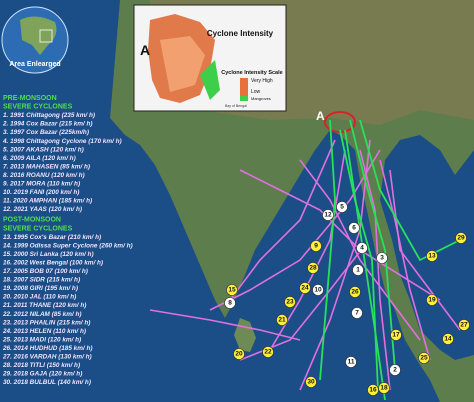 This screenshot has width=474, height=402. I want to click on track-marker-label: 12, so click(328, 215).